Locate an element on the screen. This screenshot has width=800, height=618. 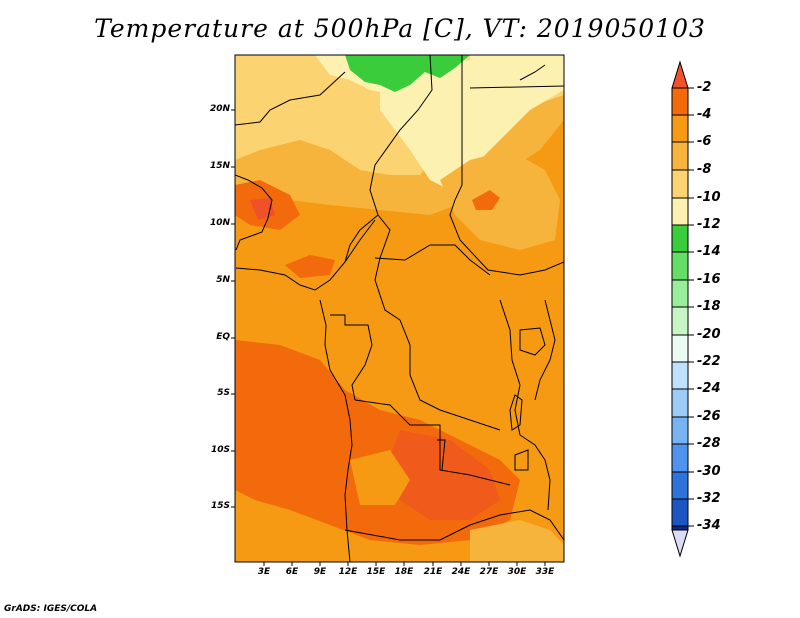
lake-tanganyika is located at coordinates (516, 412).